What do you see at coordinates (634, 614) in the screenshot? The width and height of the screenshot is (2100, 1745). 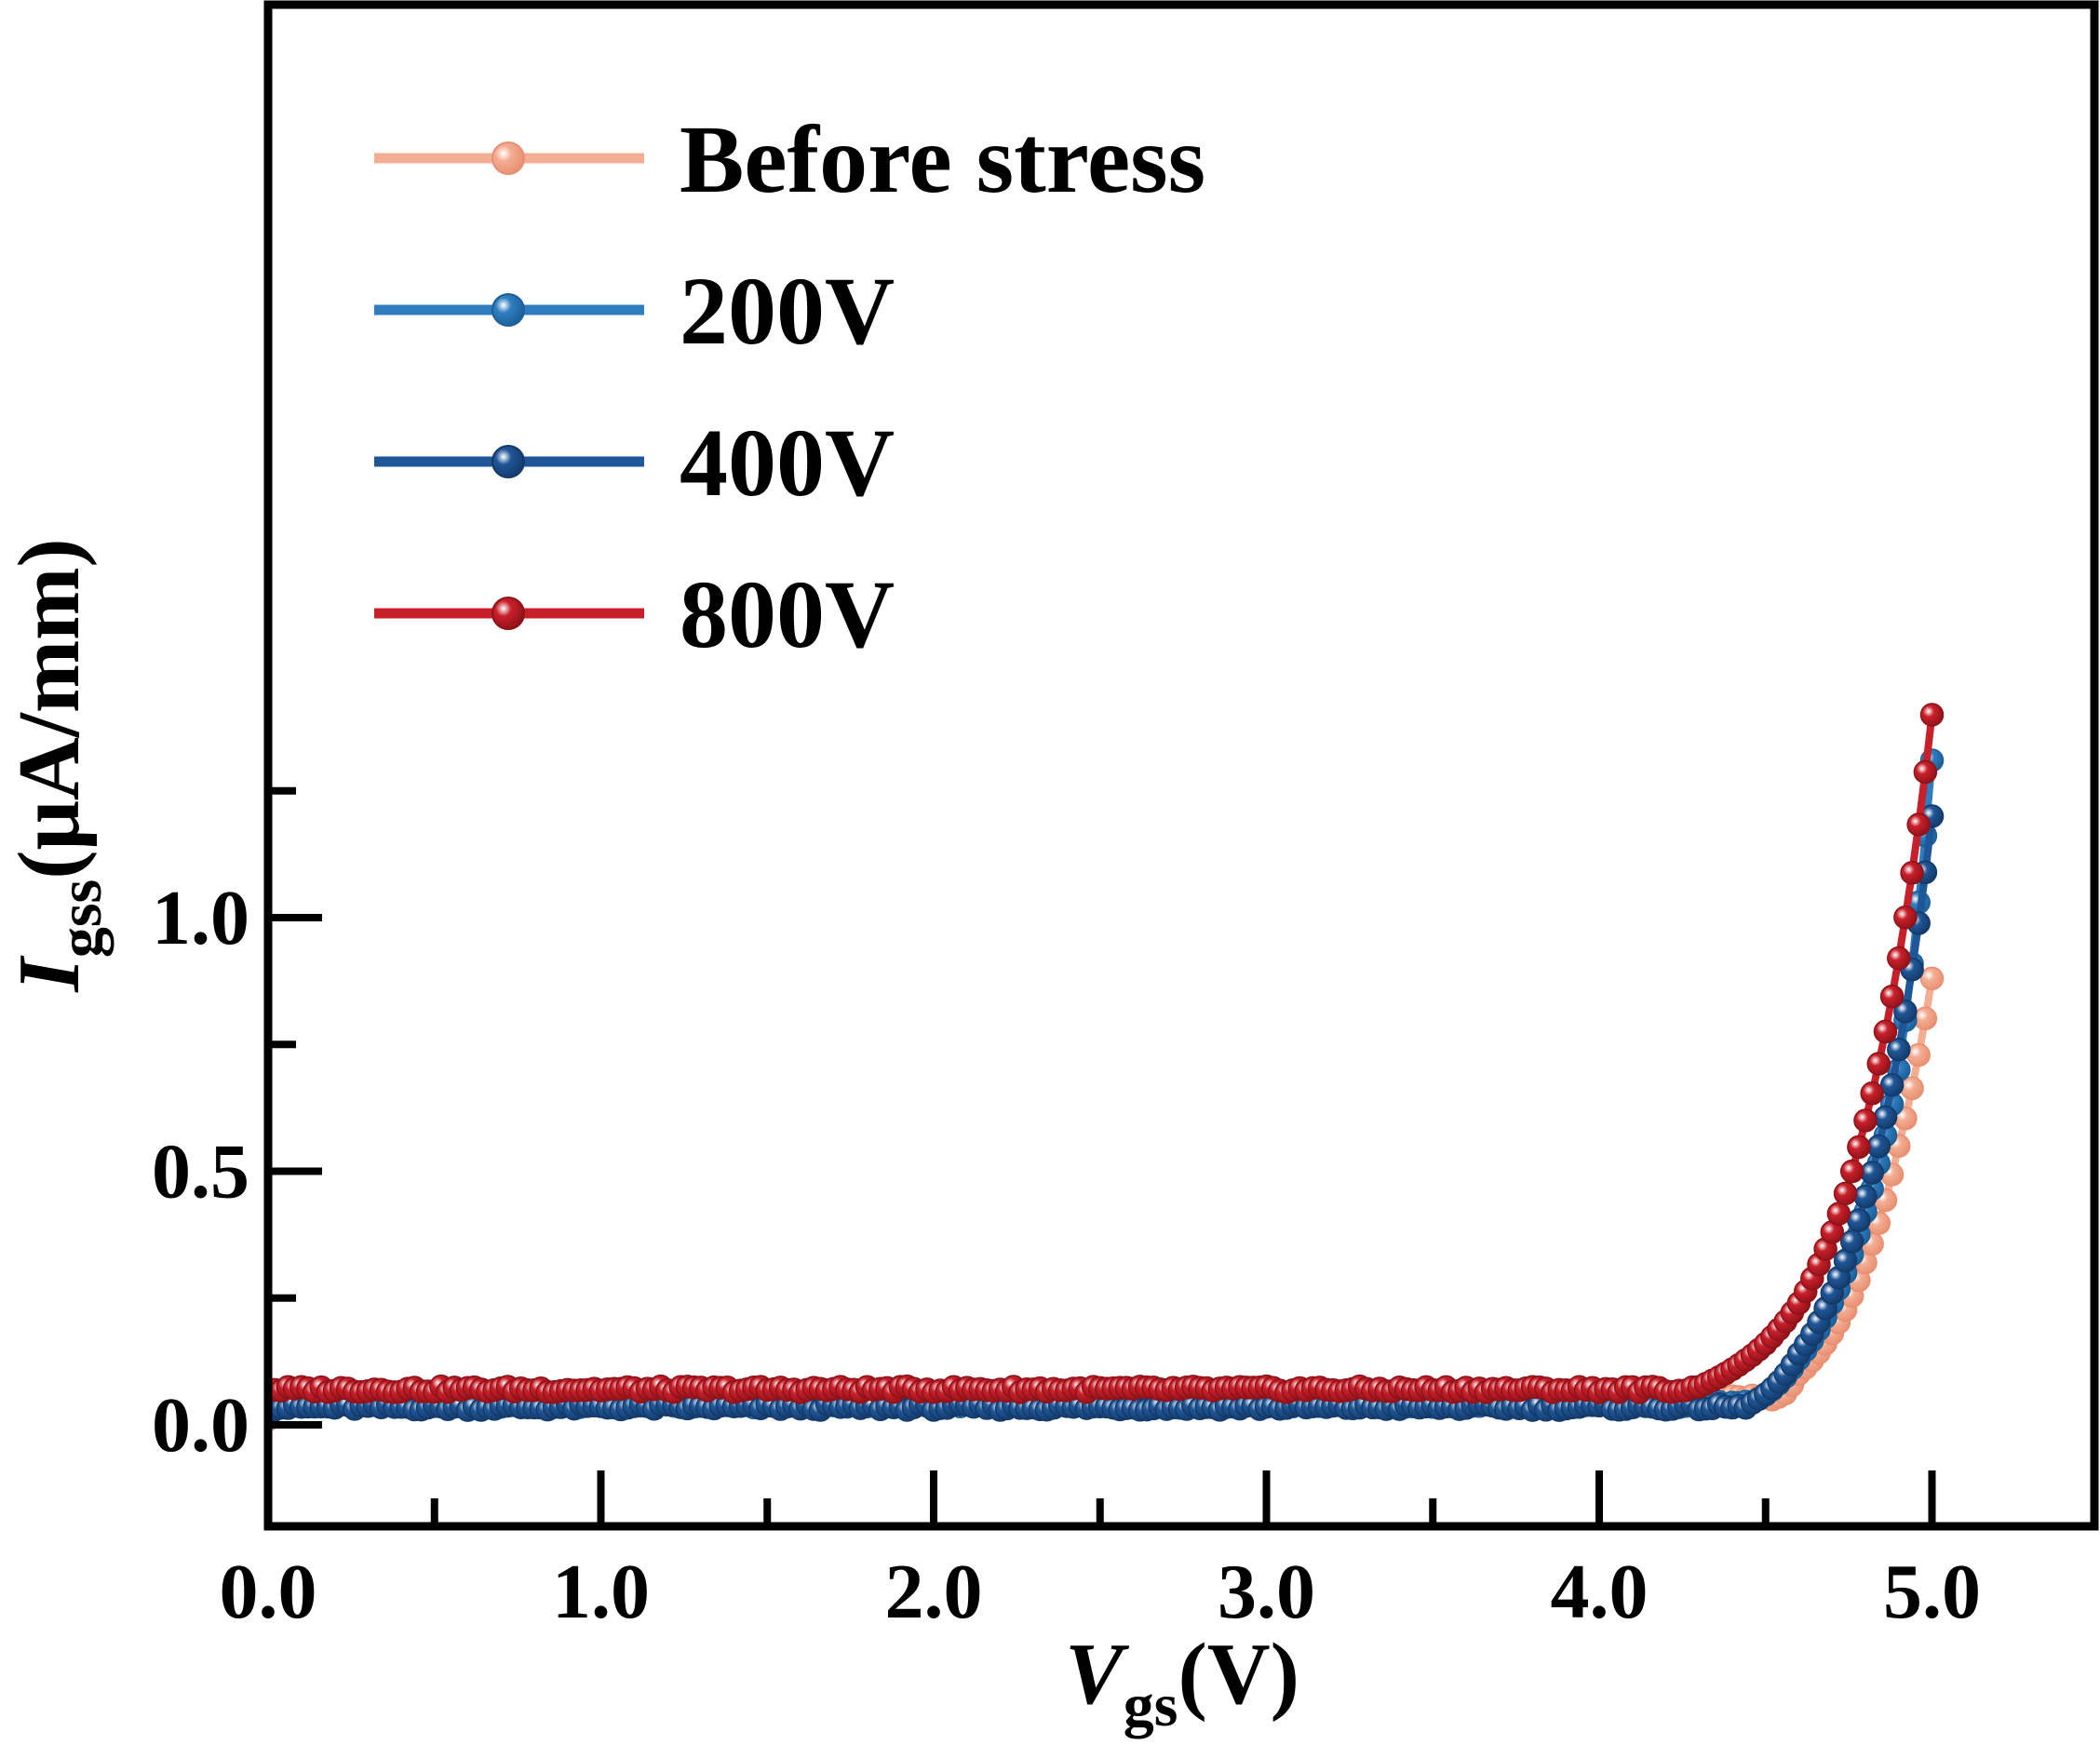 I see `legend-item-800v: 800V` at bounding box center [634, 614].